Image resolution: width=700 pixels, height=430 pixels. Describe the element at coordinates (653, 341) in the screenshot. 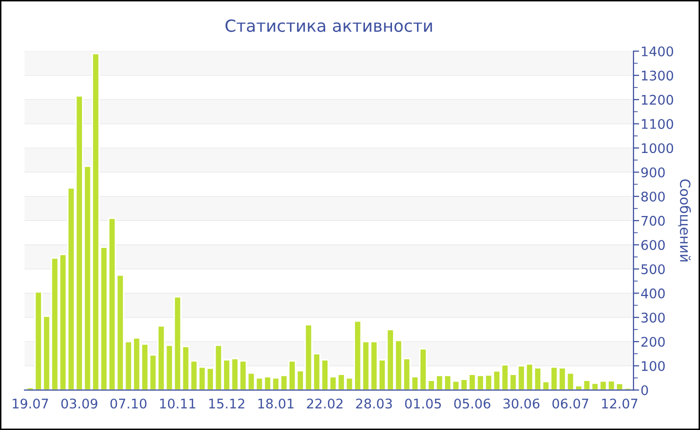

I see `y-tick-label: 200` at that location.